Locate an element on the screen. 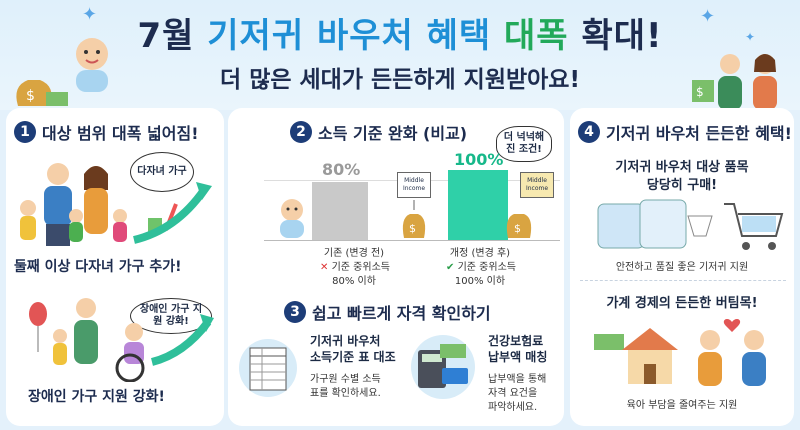  title-part-big: 대폭 is located at coordinates (543, 36).